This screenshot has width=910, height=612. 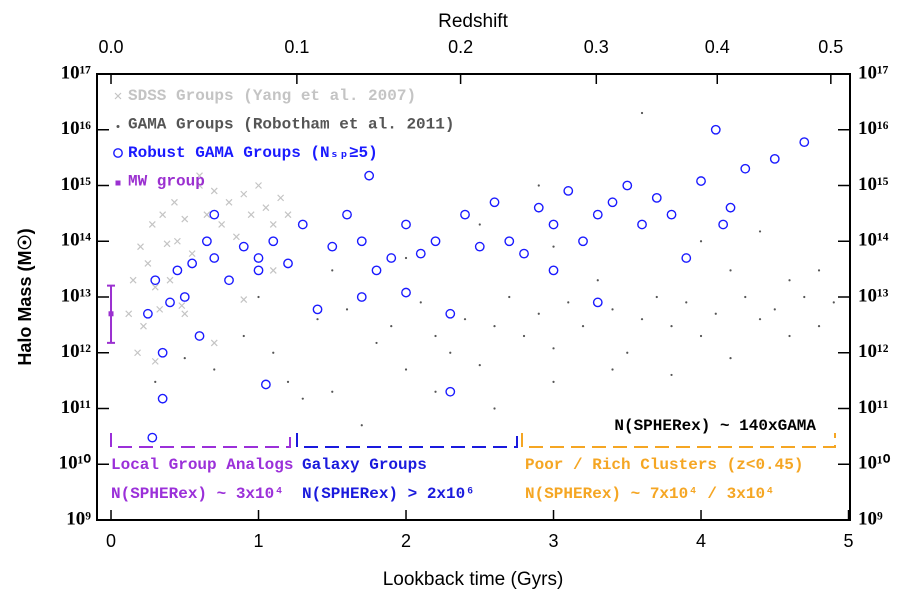 What do you see at coordinates (874, 463) in the screenshot?
I see `y-tick-label: 10¹⁰` at bounding box center [874, 463].